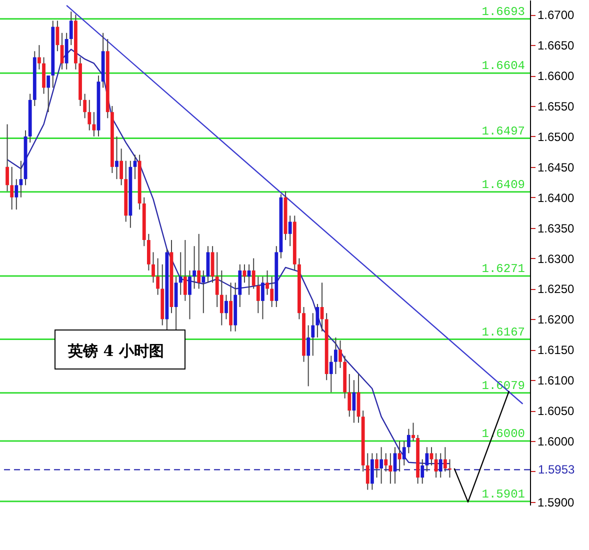 This screenshot has width=589, height=550. What do you see at coordinates (503, 494) in the screenshot?
I see `ref-line-label: 1.5901` at bounding box center [503, 494].